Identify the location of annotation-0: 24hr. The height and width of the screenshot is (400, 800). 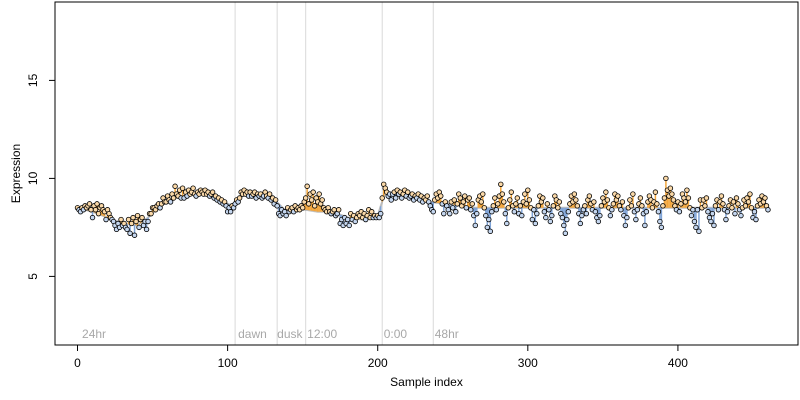
(94, 334).